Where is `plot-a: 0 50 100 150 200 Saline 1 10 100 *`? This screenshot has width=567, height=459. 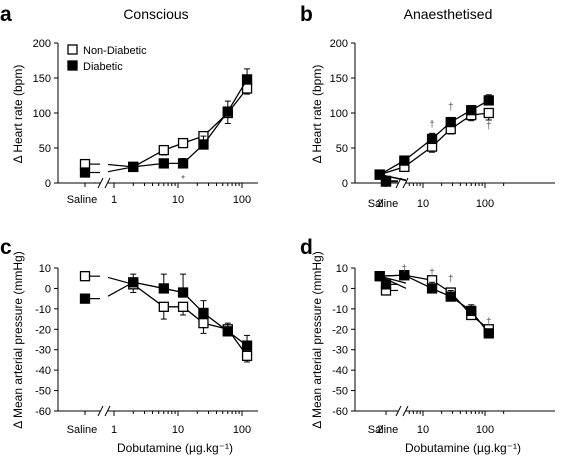 plot-a: 0 50 100 150 200 Saline 1 10 100 * is located at coordinates (145, 122).